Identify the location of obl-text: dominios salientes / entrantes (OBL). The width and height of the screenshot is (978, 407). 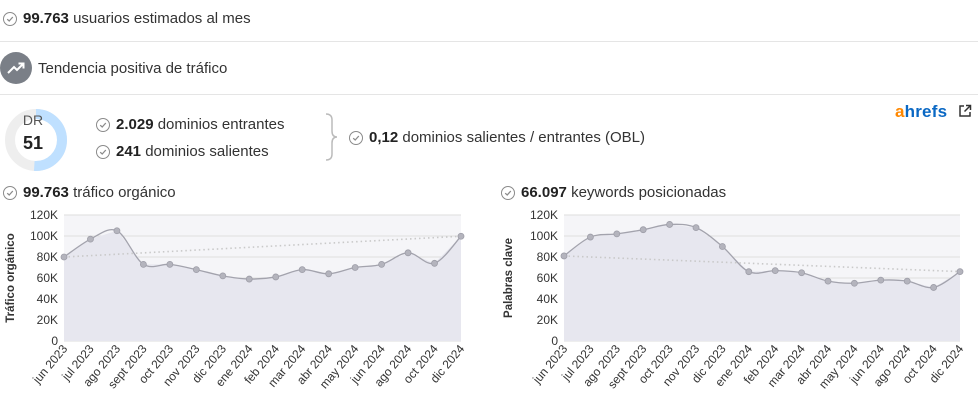
(523, 137).